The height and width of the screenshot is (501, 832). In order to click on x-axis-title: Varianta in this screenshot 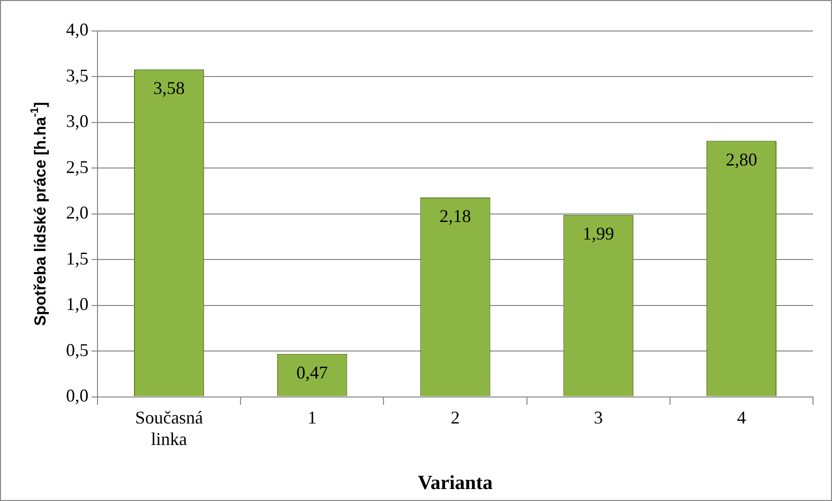, I will do `click(455, 483)`.